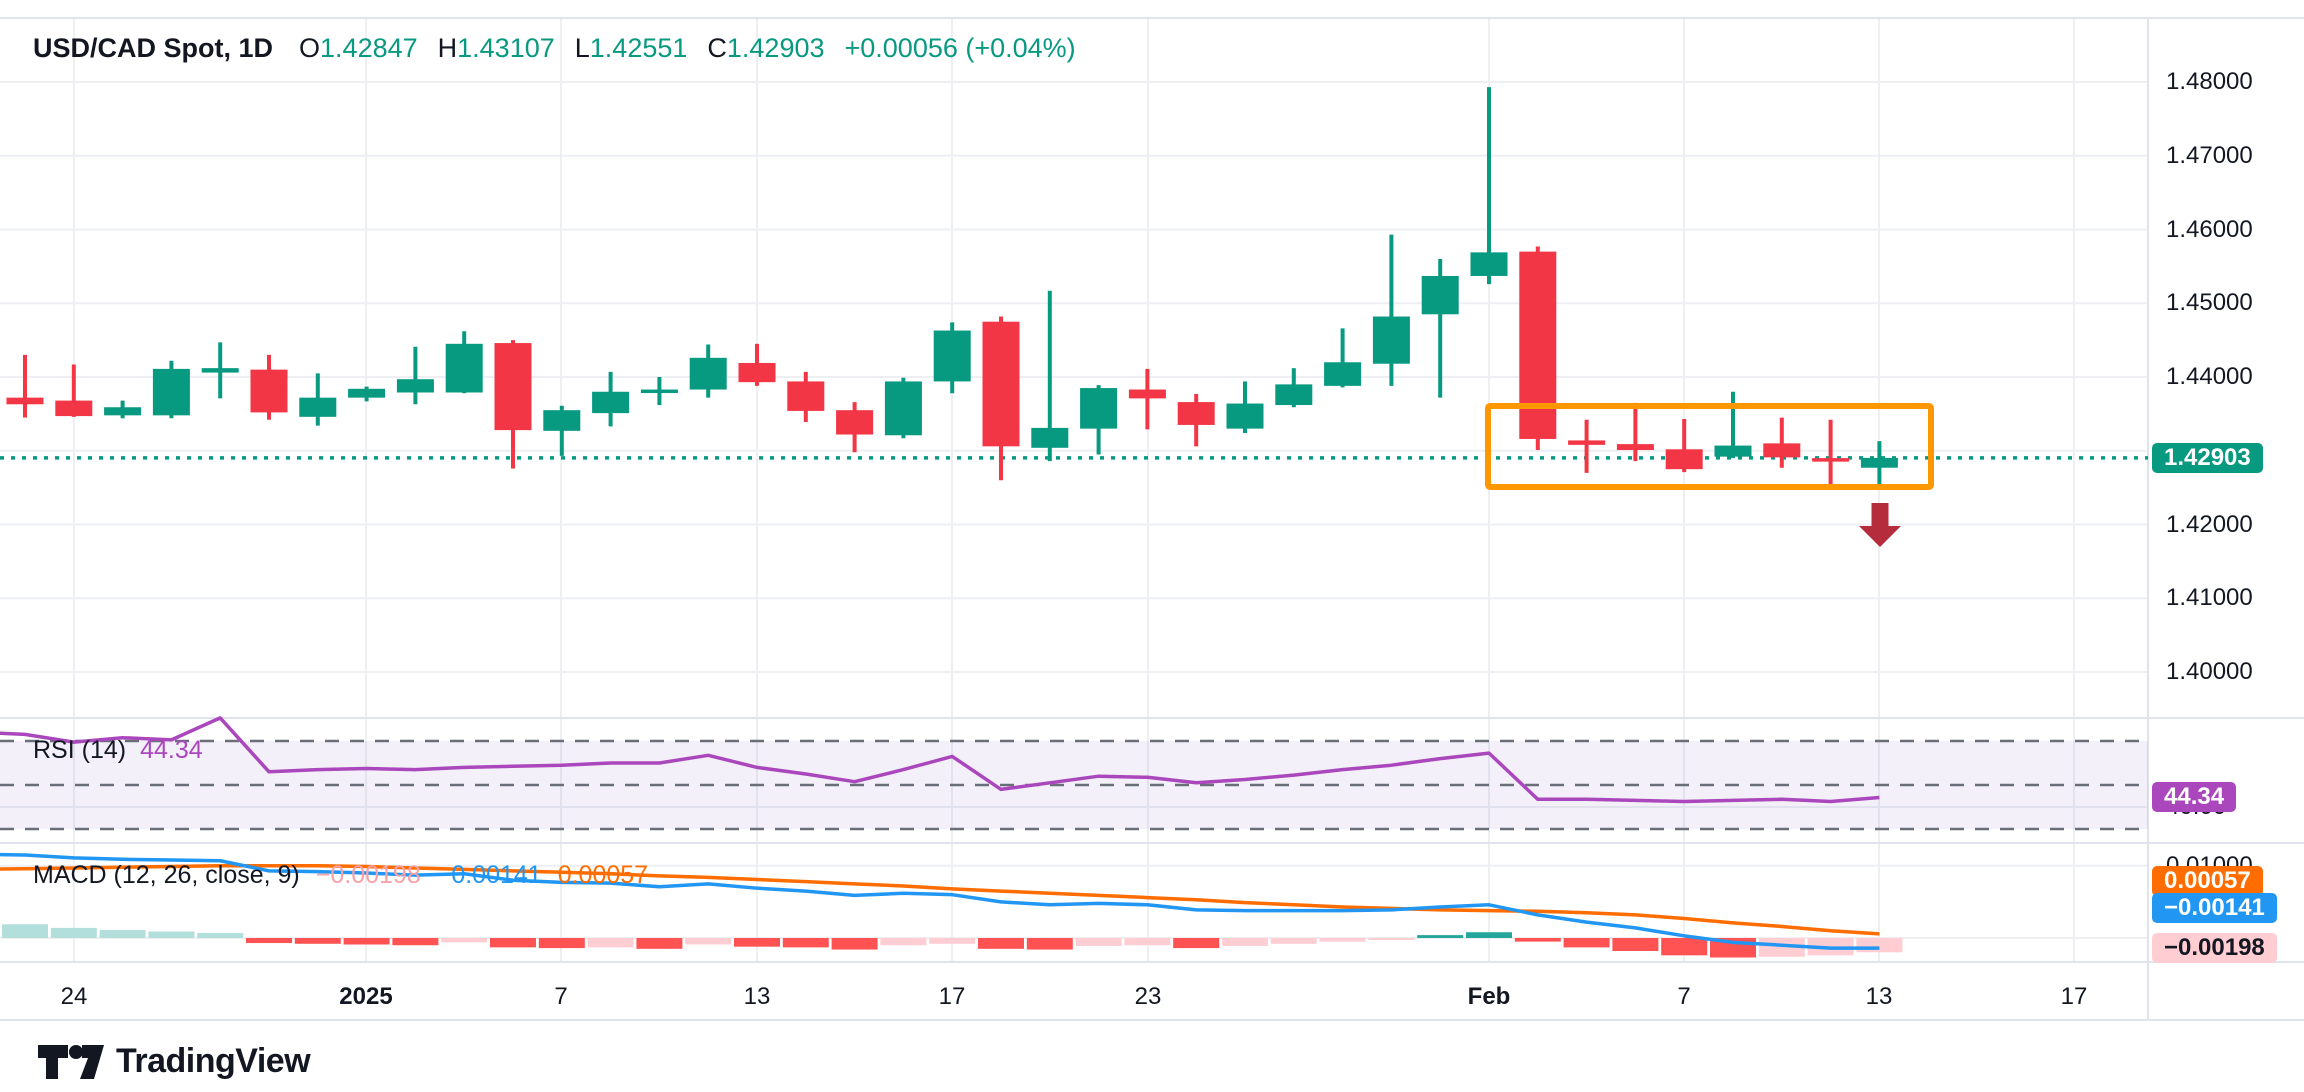  Describe the element at coordinates (1709, 446) in the screenshot. I see `consolidation-box` at that location.